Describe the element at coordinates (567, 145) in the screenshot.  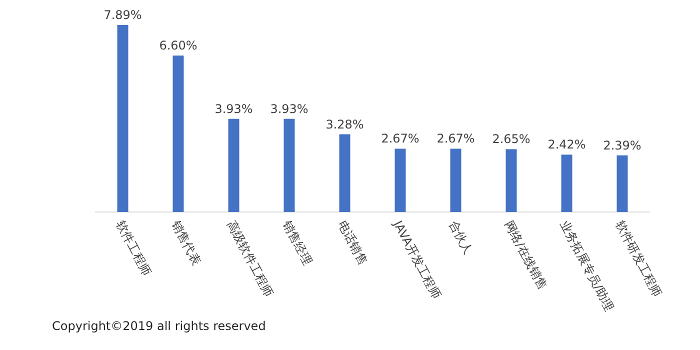
I see `data-label: 2.42%` at that location.